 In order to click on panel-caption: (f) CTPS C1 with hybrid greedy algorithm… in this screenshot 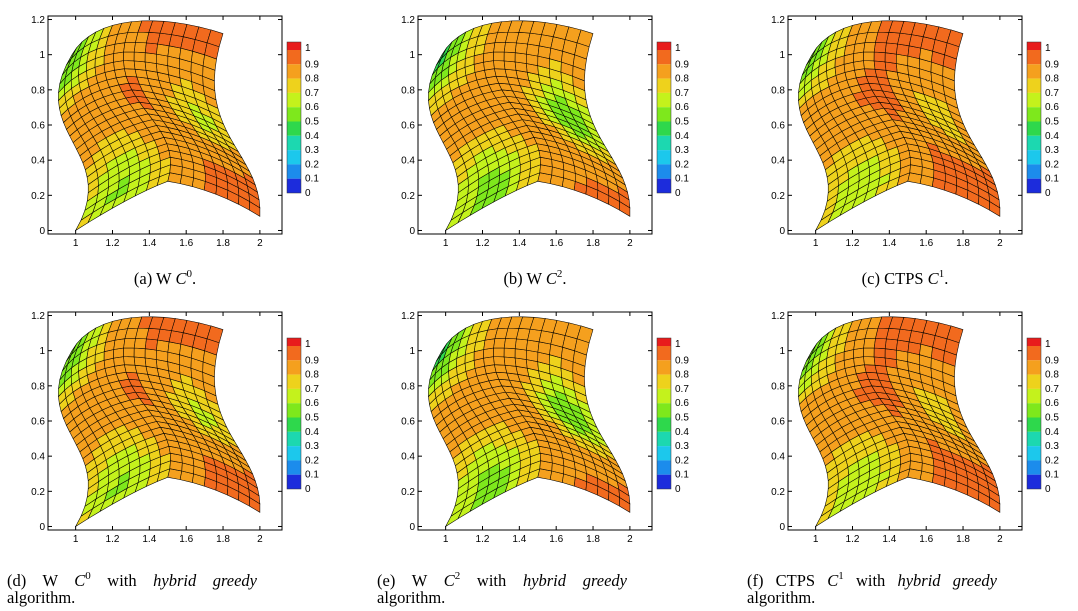, I will do `click(872, 587)`.